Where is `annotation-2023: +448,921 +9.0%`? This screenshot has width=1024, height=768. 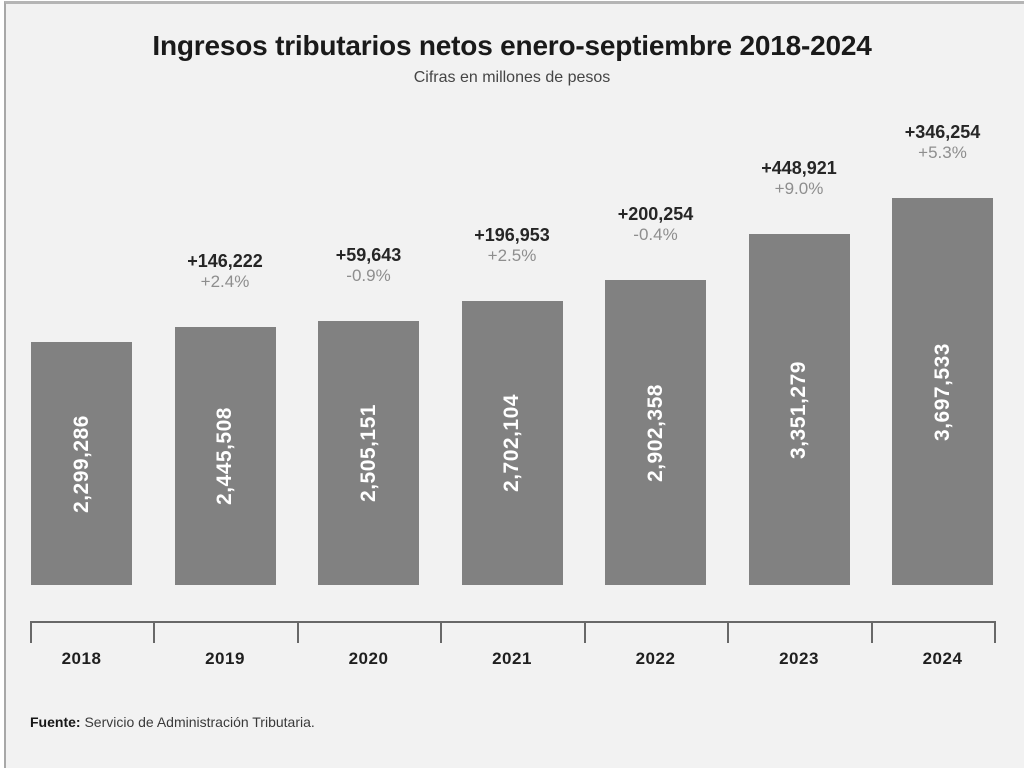 annotation-2023: +448,921 +9.0% is located at coordinates (799, 178).